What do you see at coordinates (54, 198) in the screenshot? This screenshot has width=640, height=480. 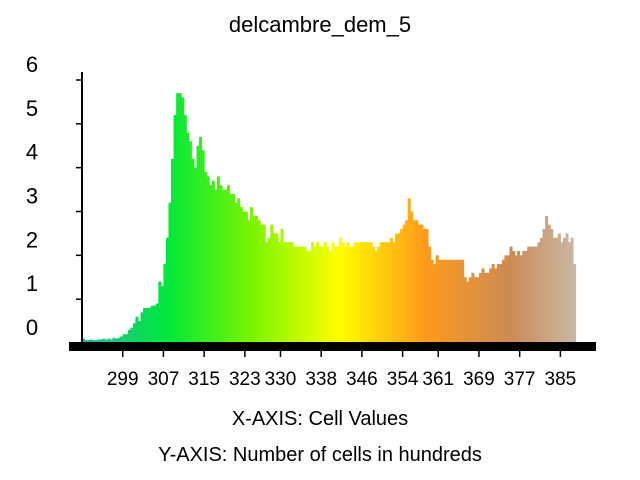 I see `y-ticks-group: 0 1 2 3 4 5 6` at bounding box center [54, 198].